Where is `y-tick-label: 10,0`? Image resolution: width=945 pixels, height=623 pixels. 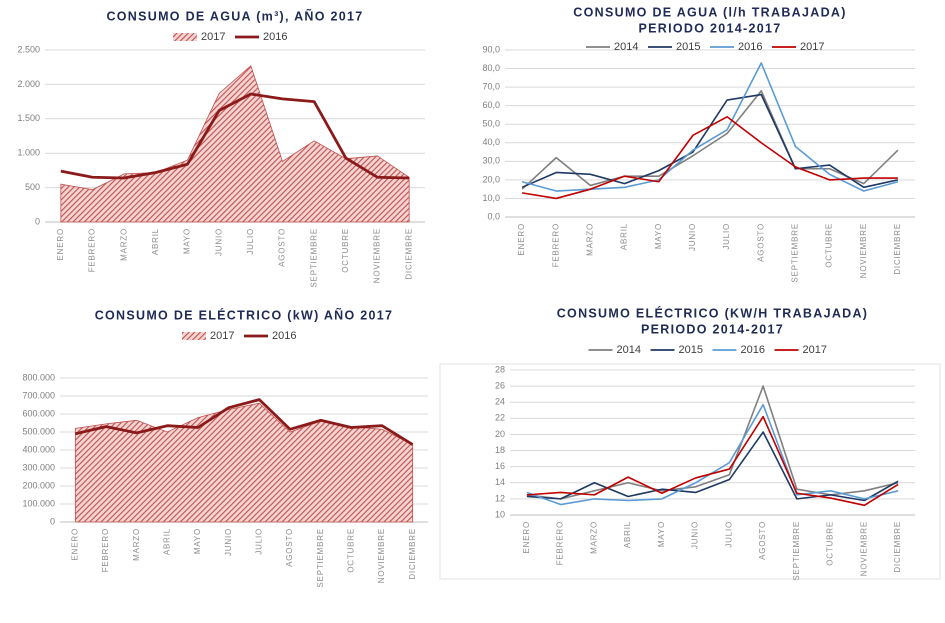 y-tick-label: 10,0 is located at coordinates (491, 198).